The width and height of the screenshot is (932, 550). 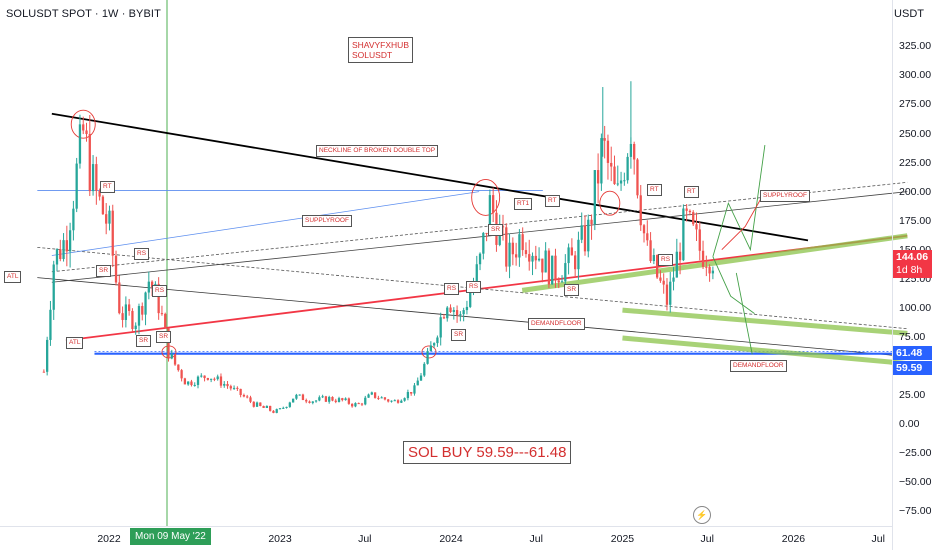 What do you see at coordinates (486, 197) in the screenshot?
I see `highlight-circle` at bounding box center [486, 197].